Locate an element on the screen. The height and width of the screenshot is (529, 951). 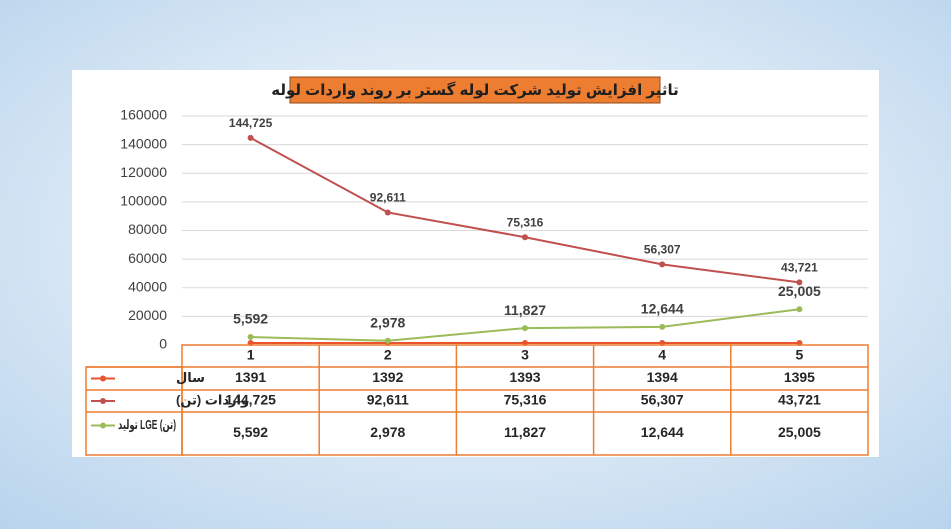
table-value: 1395 is located at coordinates (799, 377).